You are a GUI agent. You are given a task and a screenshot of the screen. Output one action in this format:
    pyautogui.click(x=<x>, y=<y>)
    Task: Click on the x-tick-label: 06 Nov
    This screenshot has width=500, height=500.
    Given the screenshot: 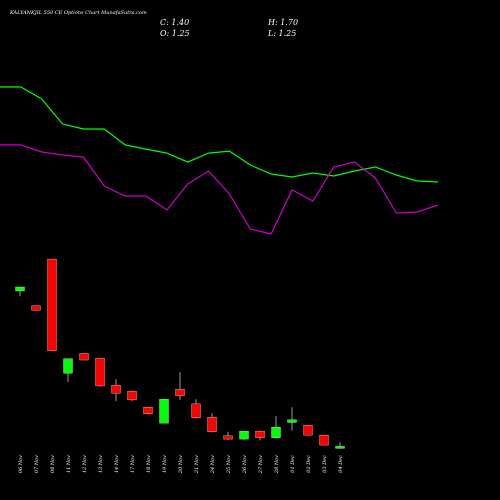 What is the action you would take?
    pyautogui.click(x=21, y=464)
    